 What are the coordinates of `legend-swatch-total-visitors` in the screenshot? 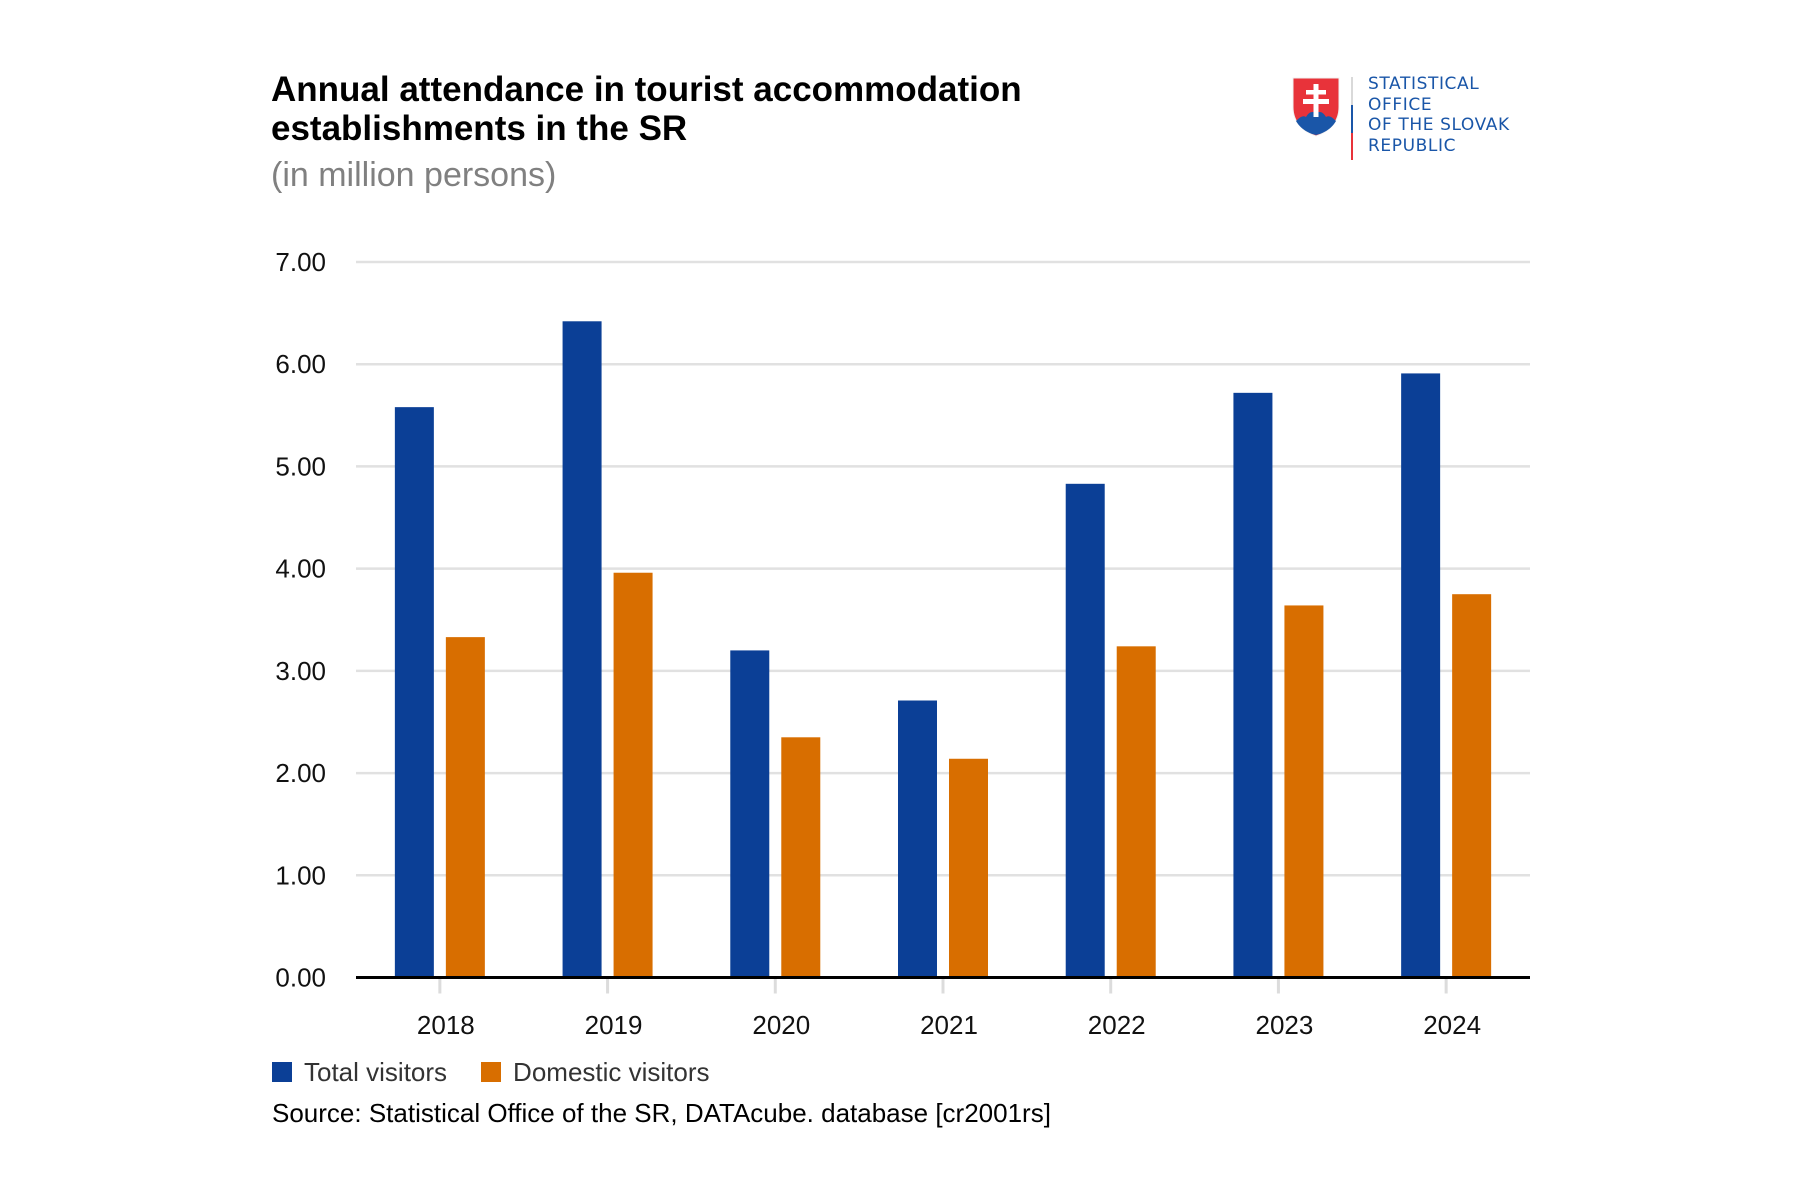 It's located at (282, 1072).